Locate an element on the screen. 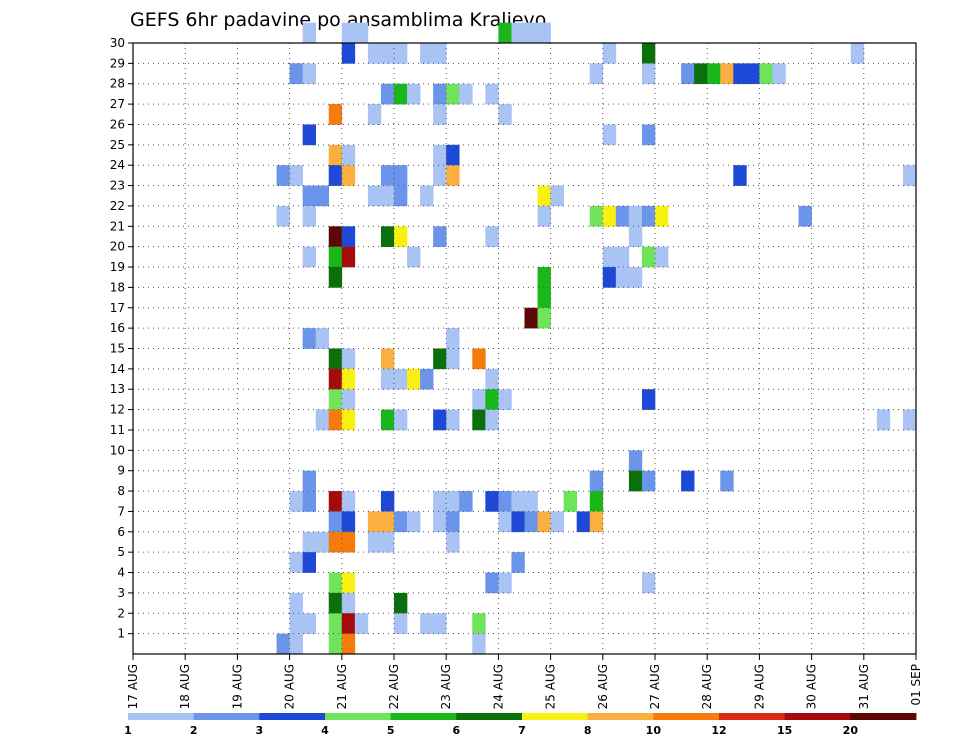  legend: 1 2 3 4 5 6 7 8 10 12 15 20 is located at coordinates (520, 725).